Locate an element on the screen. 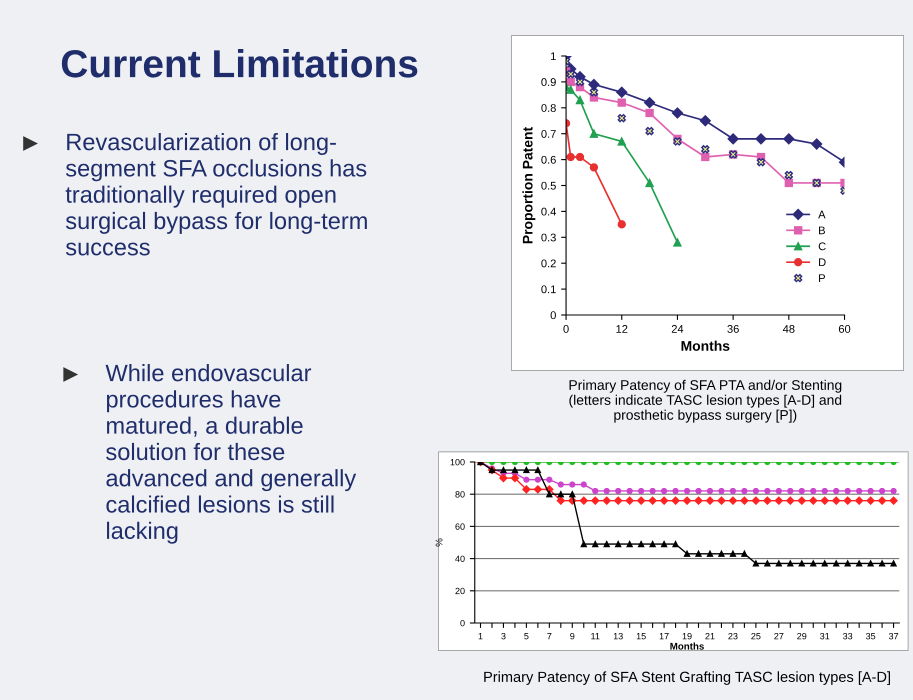 This screenshot has width=913, height=700. x-tick-label: 7 is located at coordinates (549, 636).